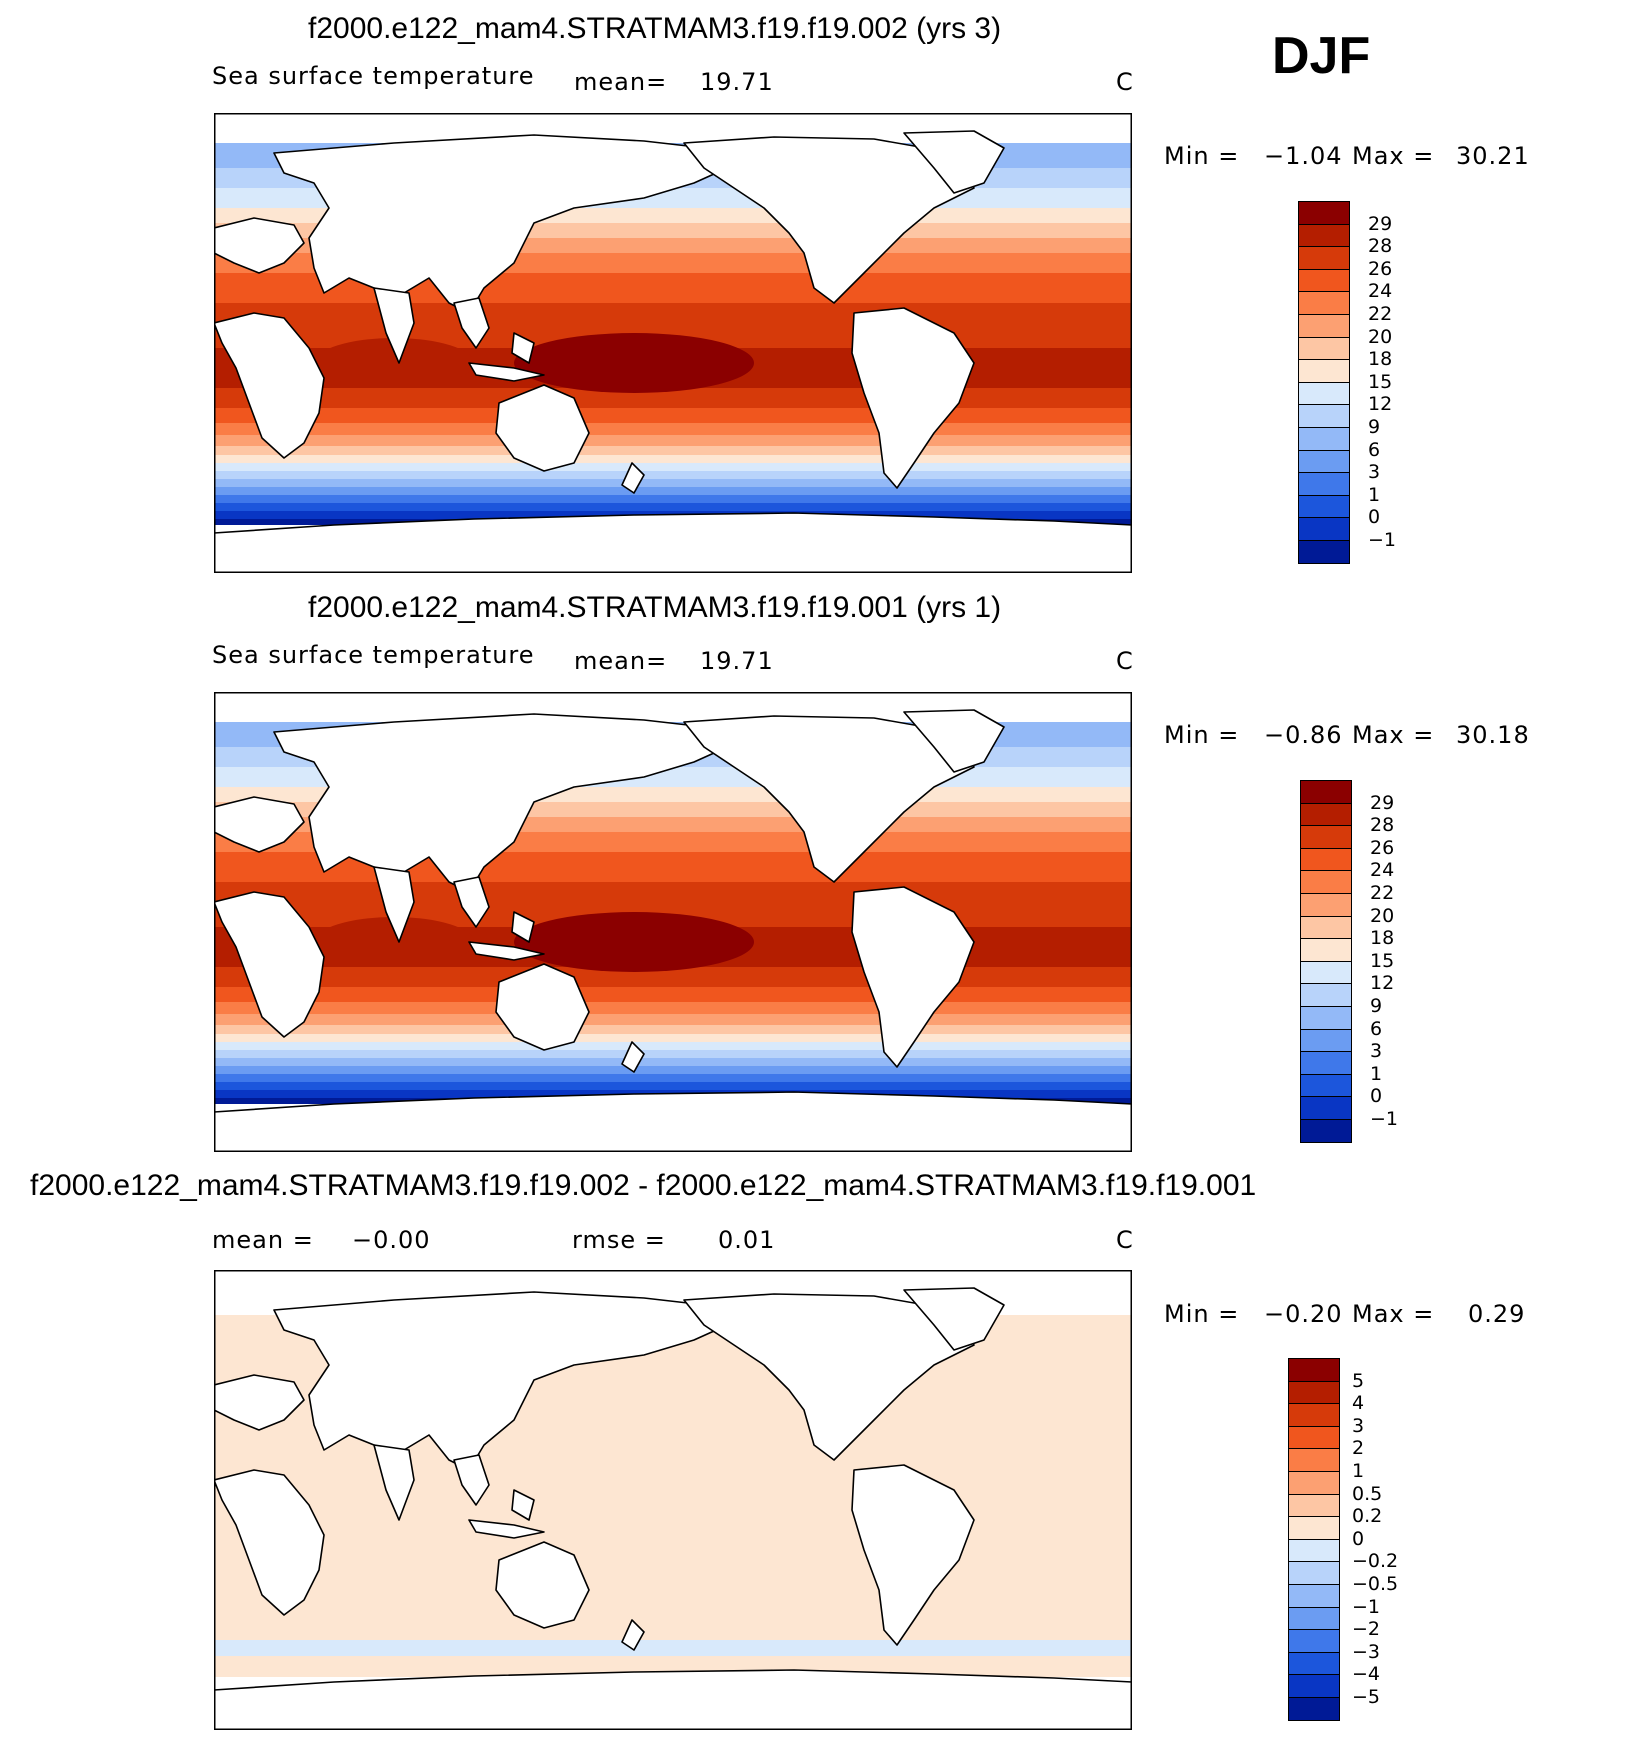 The image size is (1638, 1741). I want to click on panel3-min-value: −0.20, so click(1303, 1314).